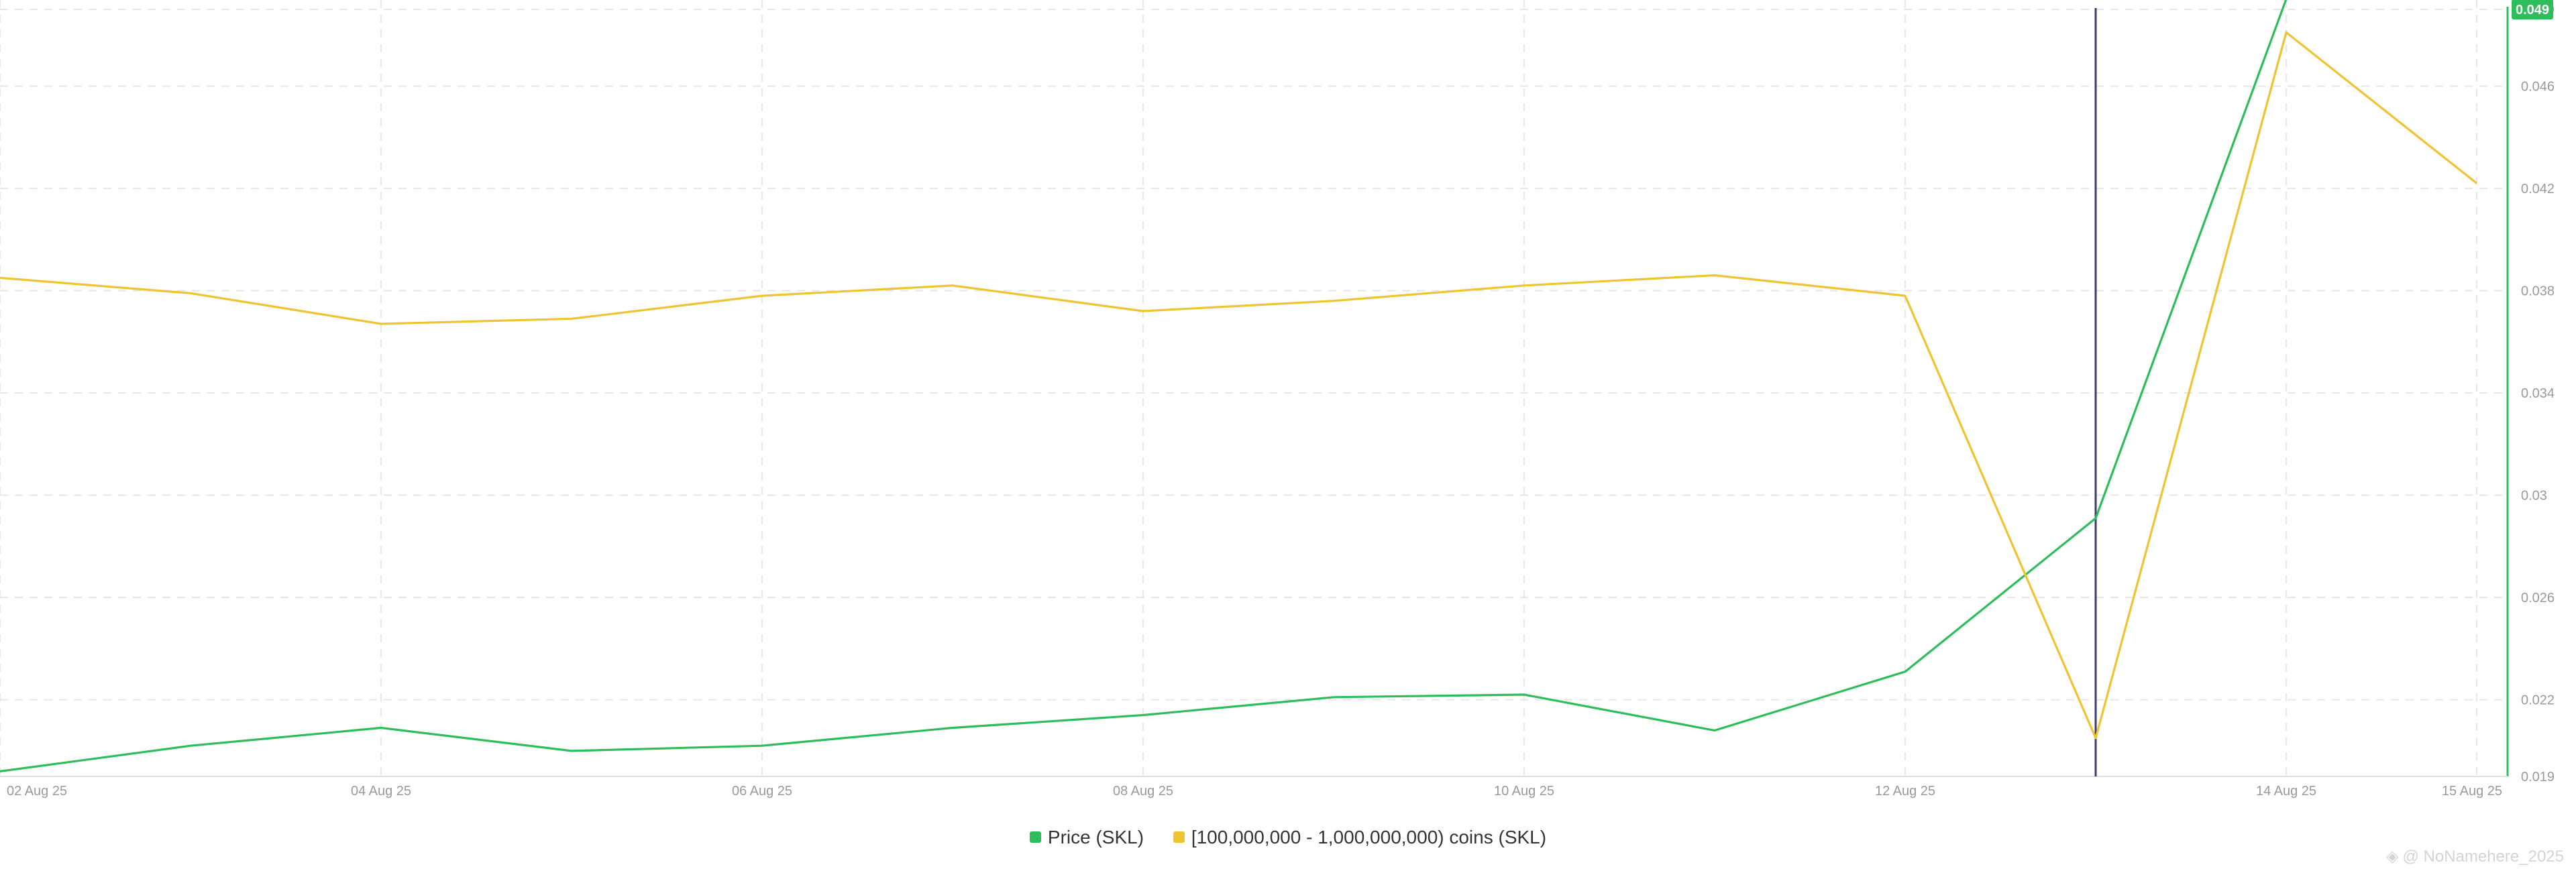 The width and height of the screenshot is (2576, 875). Describe the element at coordinates (37, 791) in the screenshot. I see `x-tick-label: 02 Aug 25` at that location.